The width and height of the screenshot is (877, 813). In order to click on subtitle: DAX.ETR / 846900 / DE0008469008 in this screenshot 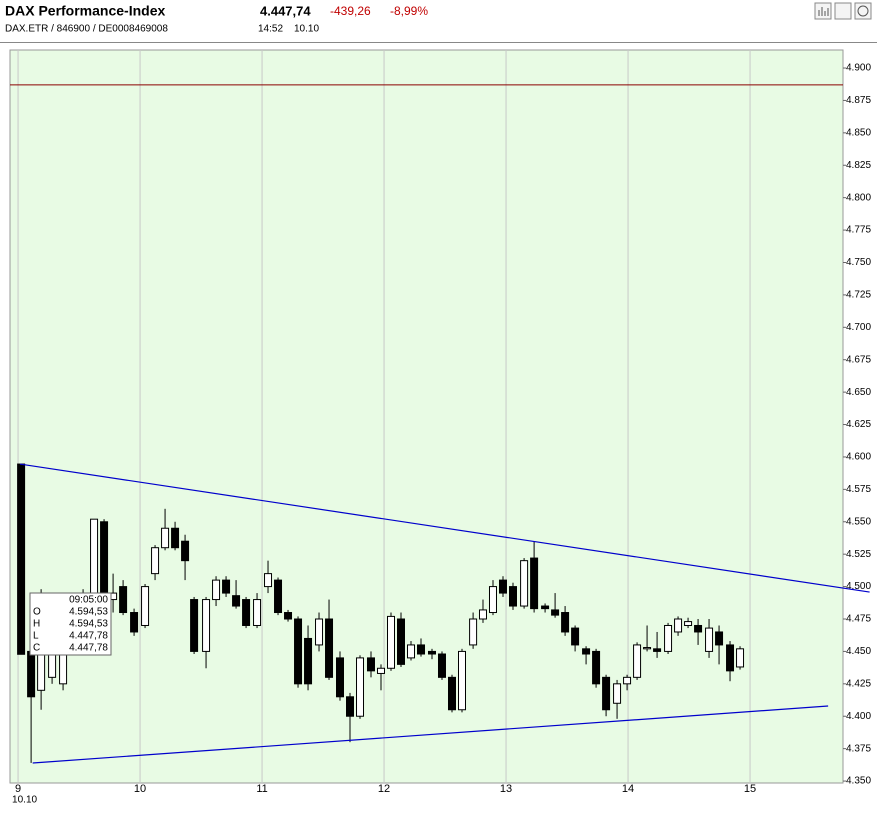, I will do `click(86, 29)`.